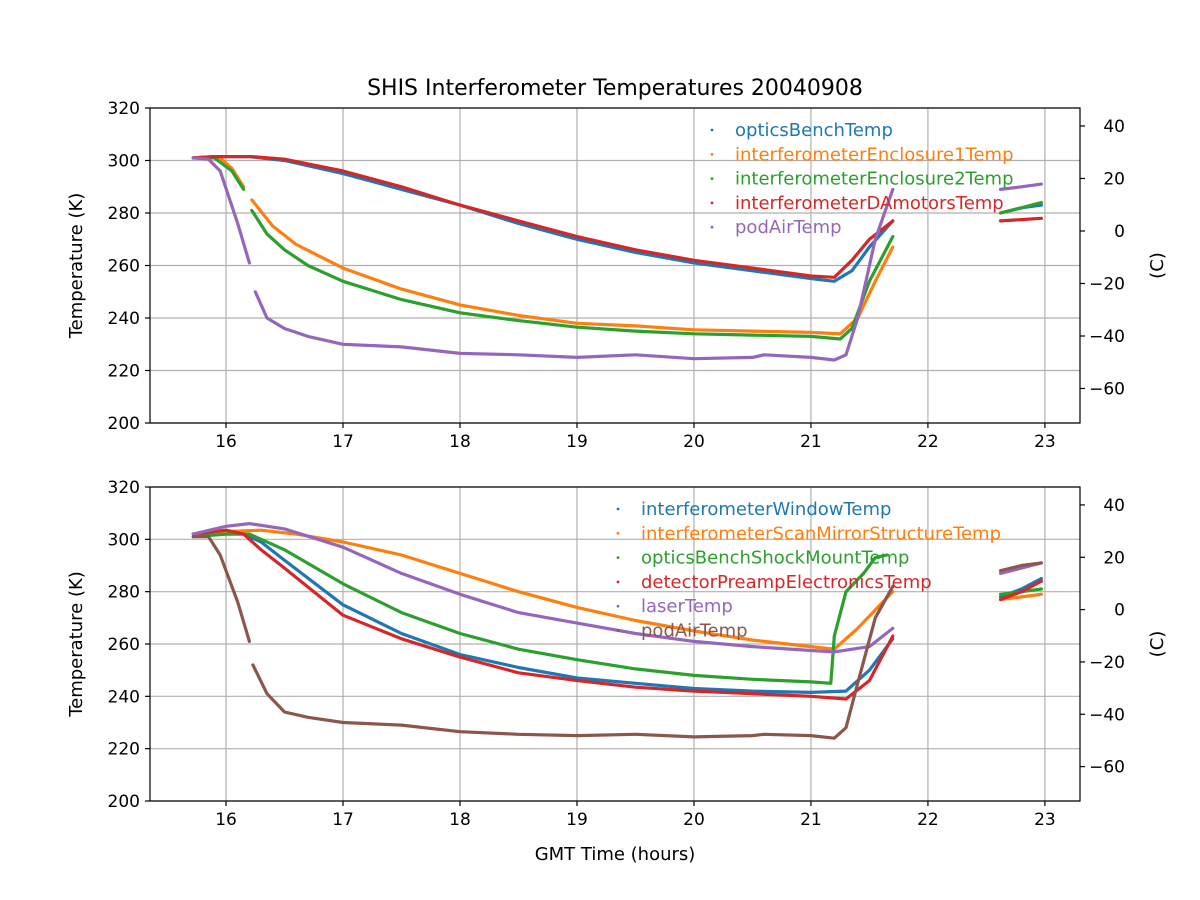 The image size is (1200, 900). I want to click on top-y-right-tick-label: −60, so click(1107, 389).